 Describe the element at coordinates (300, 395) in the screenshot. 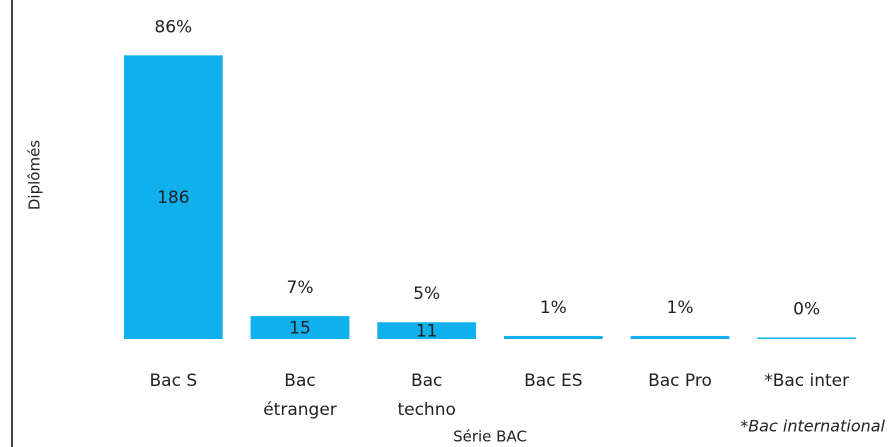

I see `x-tick-label: Bac étranger` at that location.